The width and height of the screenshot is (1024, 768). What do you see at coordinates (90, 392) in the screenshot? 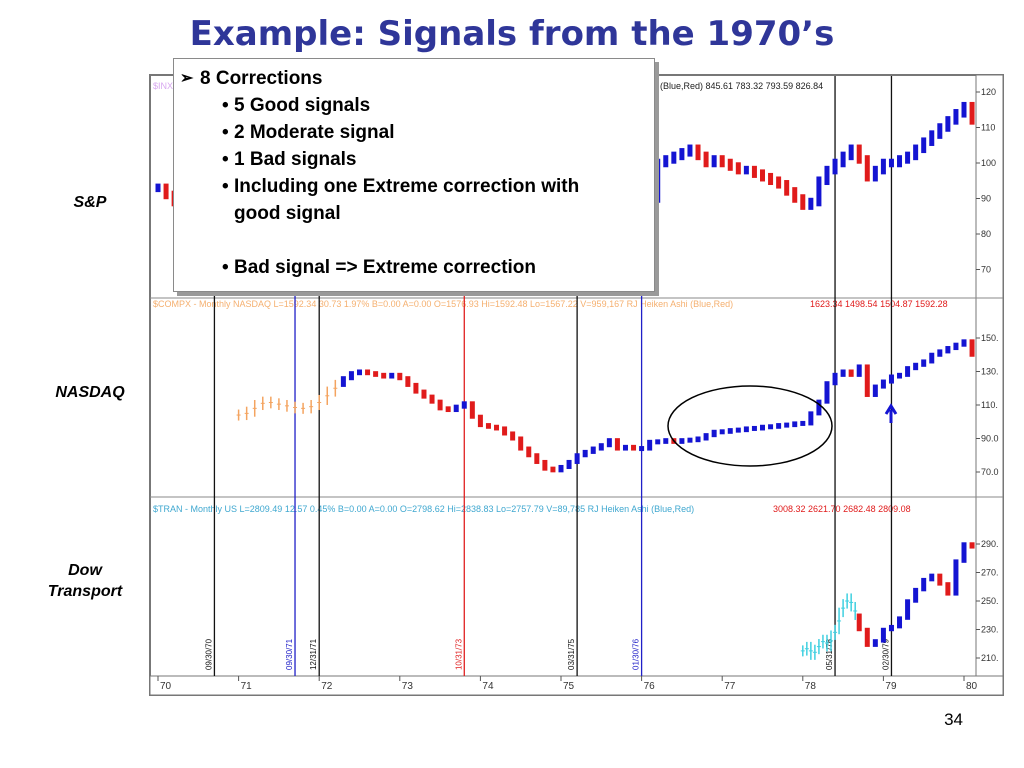
I see `label-nasdaq: NASDAQ` at bounding box center [90, 392].